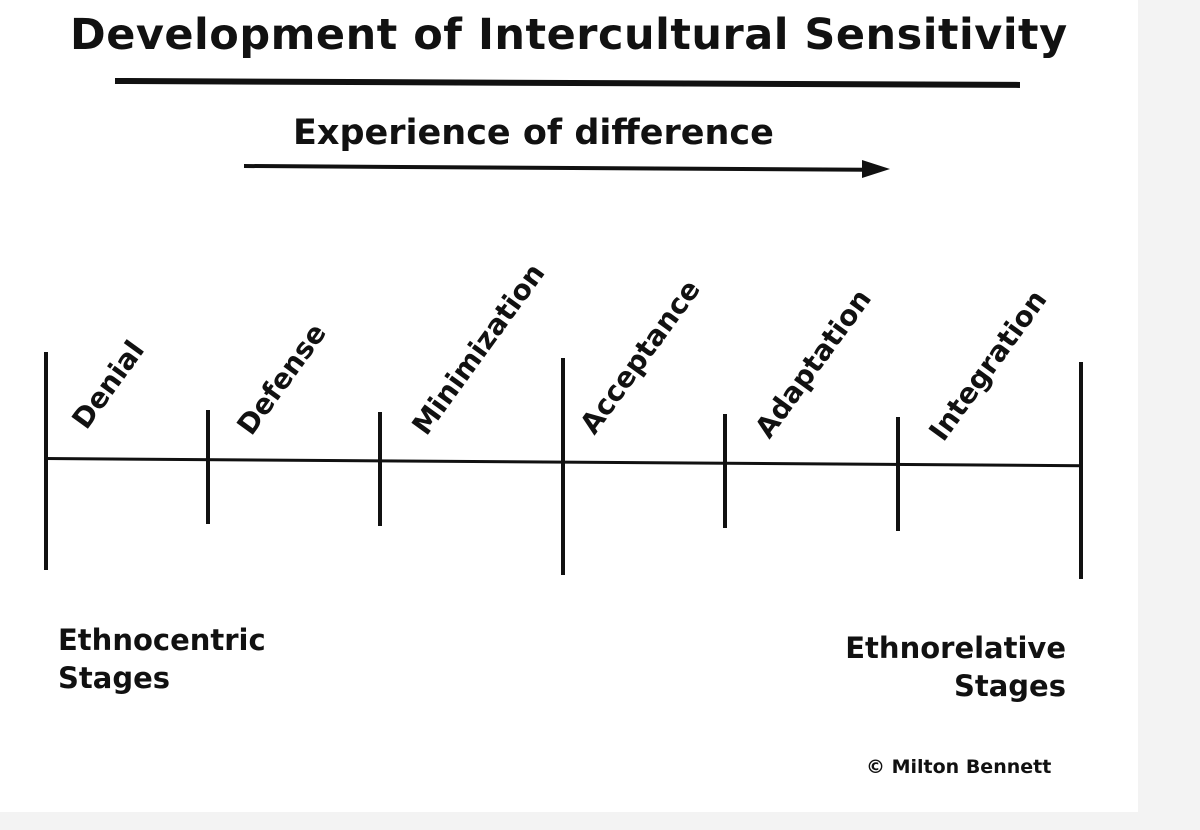  Describe the element at coordinates (563, 466) in the screenshot. I see `tick-midpoint` at that location.